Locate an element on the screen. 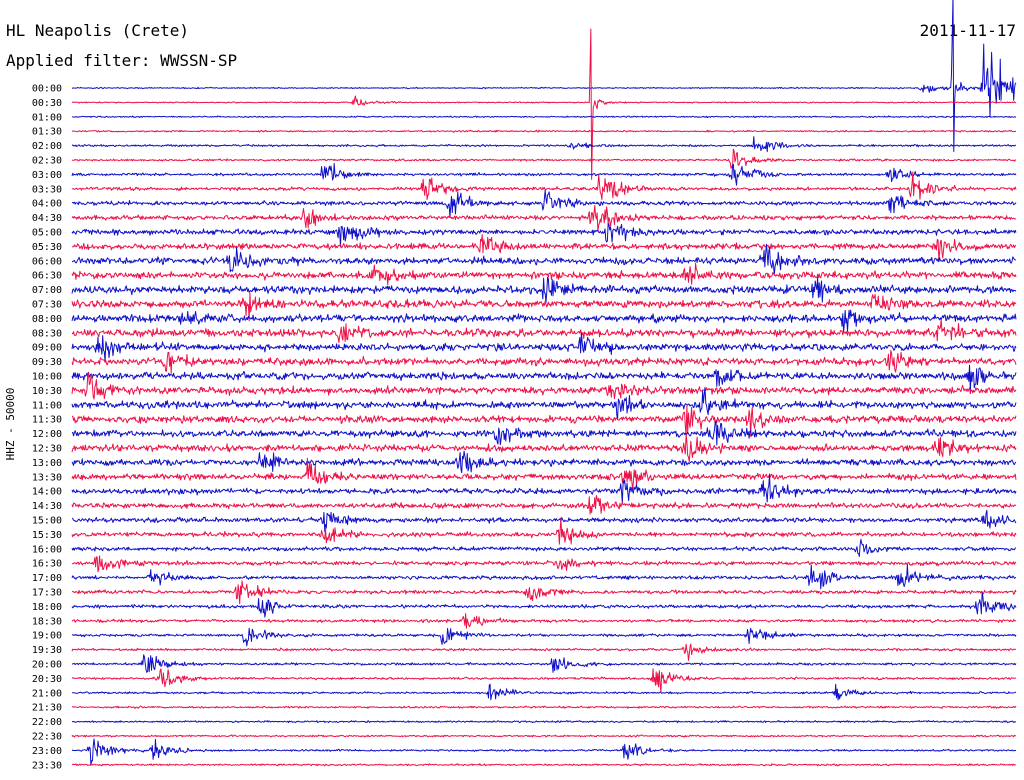 The width and height of the screenshot is (1024, 780). row-time-label: 18:00 is located at coordinates (47, 607).